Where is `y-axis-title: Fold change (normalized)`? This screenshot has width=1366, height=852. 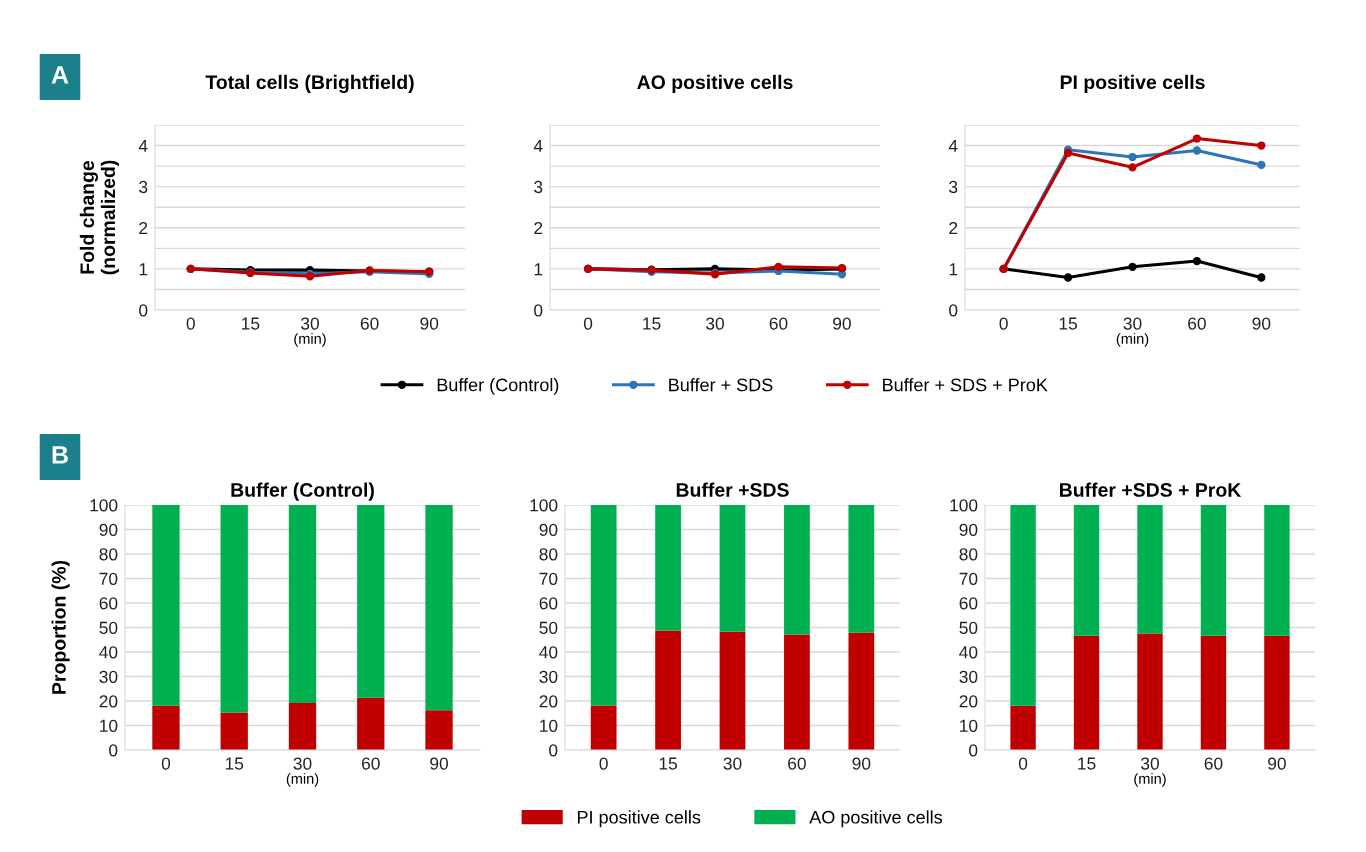
y-axis-title: Fold change (normalized) is located at coordinates (99, 217).